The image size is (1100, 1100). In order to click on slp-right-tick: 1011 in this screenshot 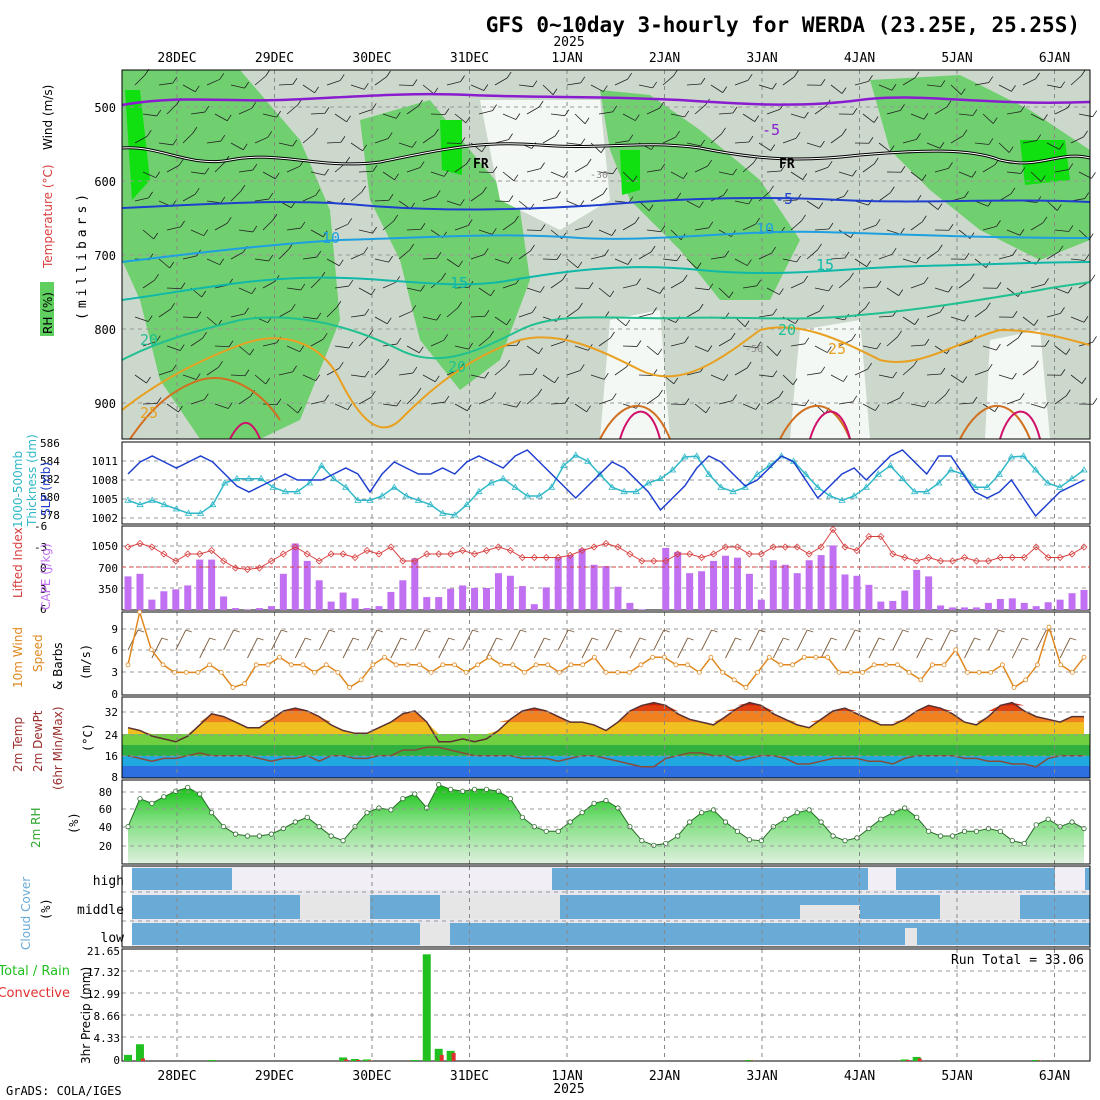, I will do `click(105, 461)`.